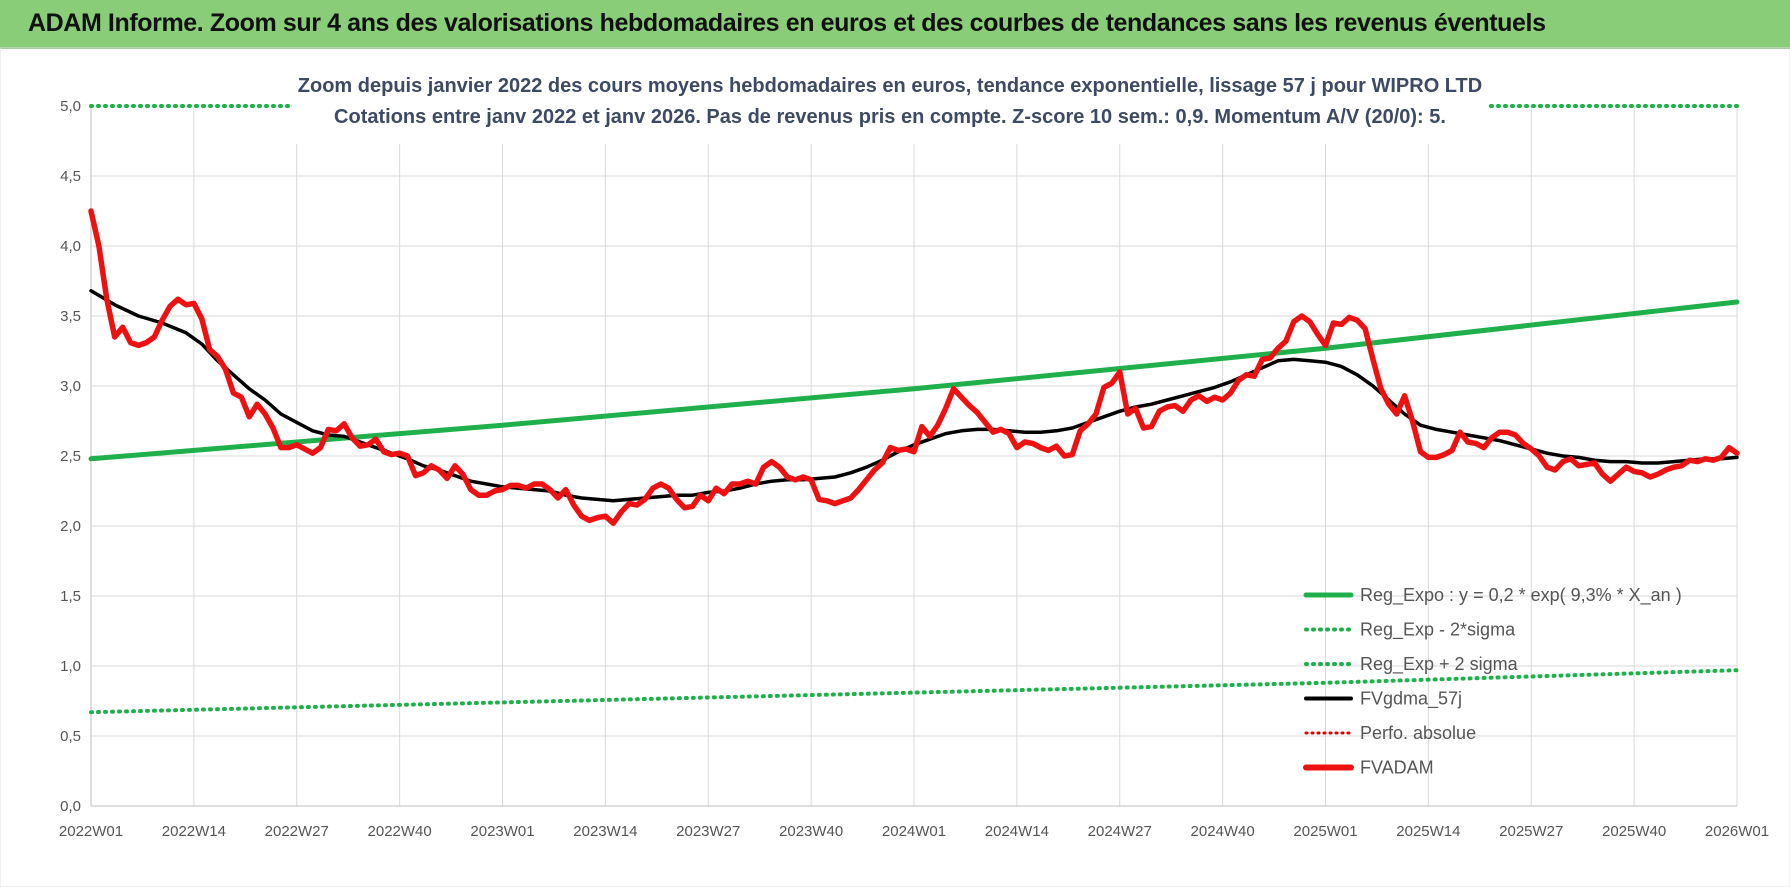 The image size is (1790, 887). Describe the element at coordinates (70, 806) in the screenshot. I see `y-tick-label: 0,0` at that location.